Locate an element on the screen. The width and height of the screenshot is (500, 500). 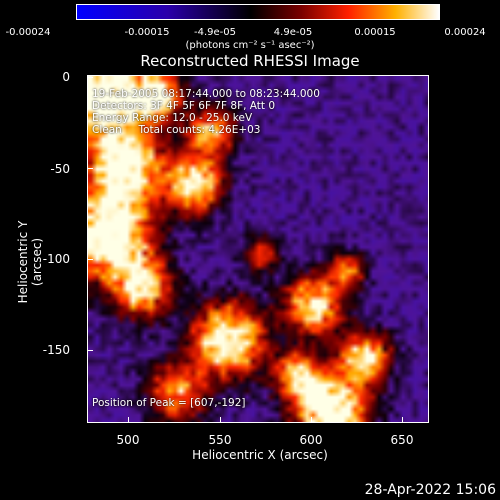
clean-counts-label: Clean Total counts: 4.26E+03 is located at coordinates (176, 130).